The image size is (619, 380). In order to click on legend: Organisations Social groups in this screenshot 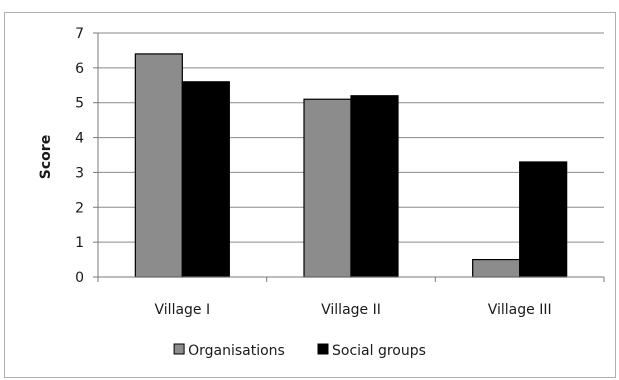, I will do `click(299, 351)`.